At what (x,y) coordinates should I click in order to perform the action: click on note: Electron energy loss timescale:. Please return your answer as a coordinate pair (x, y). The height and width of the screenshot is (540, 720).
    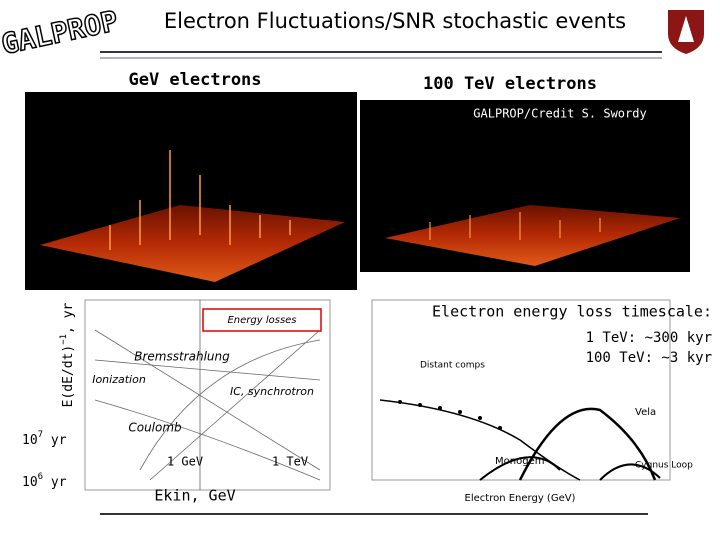
    Looking at the image, I should click on (572, 312).